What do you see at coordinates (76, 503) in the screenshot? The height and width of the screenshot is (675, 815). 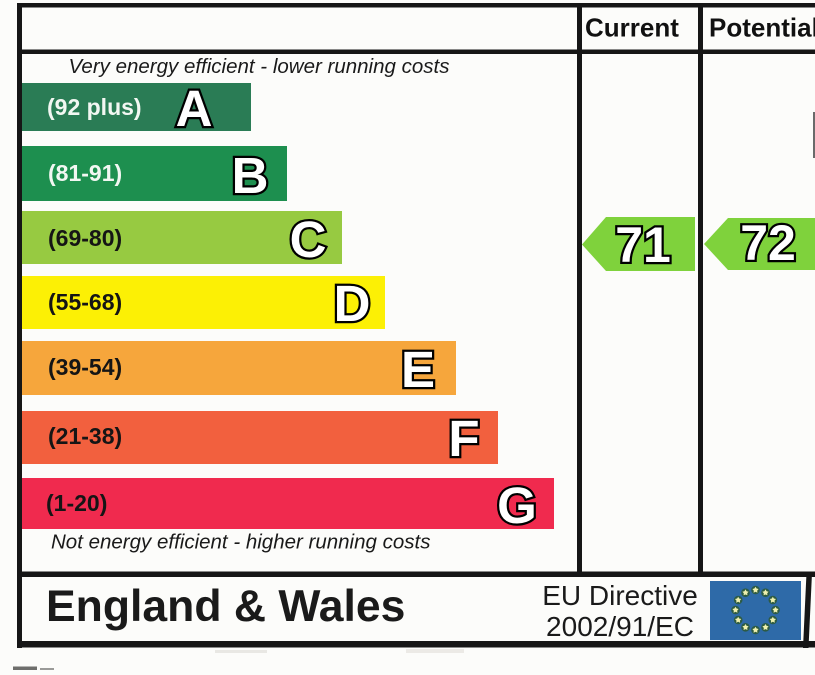 I see `svg-text: (1-20)` at bounding box center [76, 503].